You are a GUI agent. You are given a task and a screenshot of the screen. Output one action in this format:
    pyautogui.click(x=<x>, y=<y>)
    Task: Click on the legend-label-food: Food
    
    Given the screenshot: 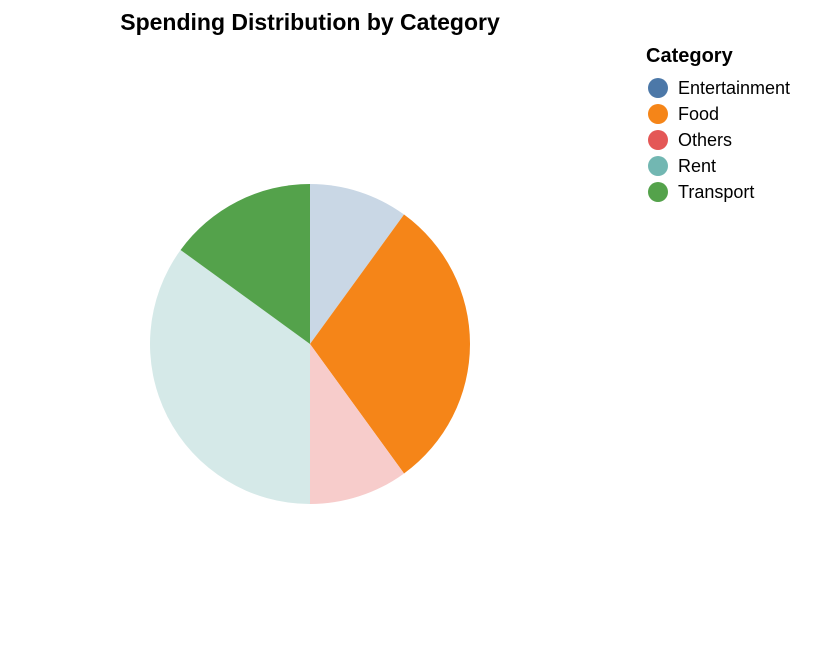 What is the action you would take?
    pyautogui.click(x=698, y=114)
    